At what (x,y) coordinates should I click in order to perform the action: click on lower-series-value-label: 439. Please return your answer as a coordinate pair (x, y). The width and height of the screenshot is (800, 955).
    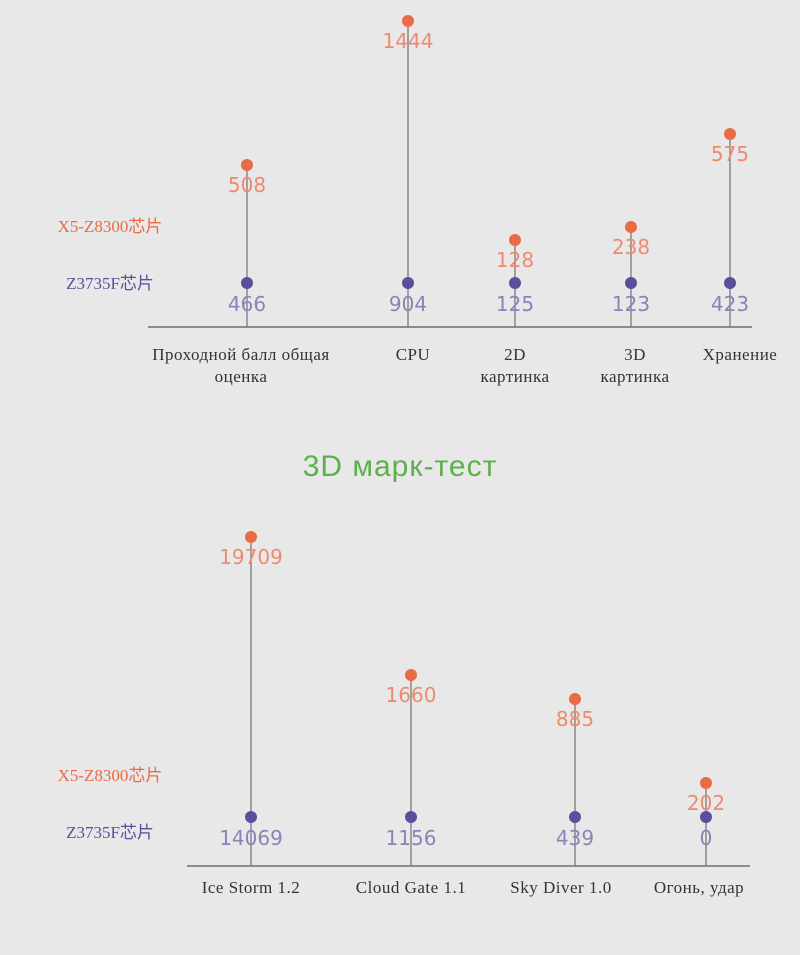
    Looking at the image, I should click on (575, 838).